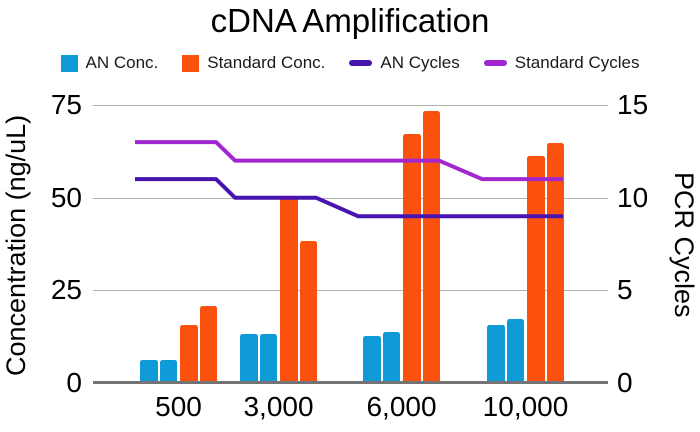 The image size is (700, 432). What do you see at coordinates (420, 62) in the screenshot?
I see `legend-label: AN Cycles` at bounding box center [420, 62].